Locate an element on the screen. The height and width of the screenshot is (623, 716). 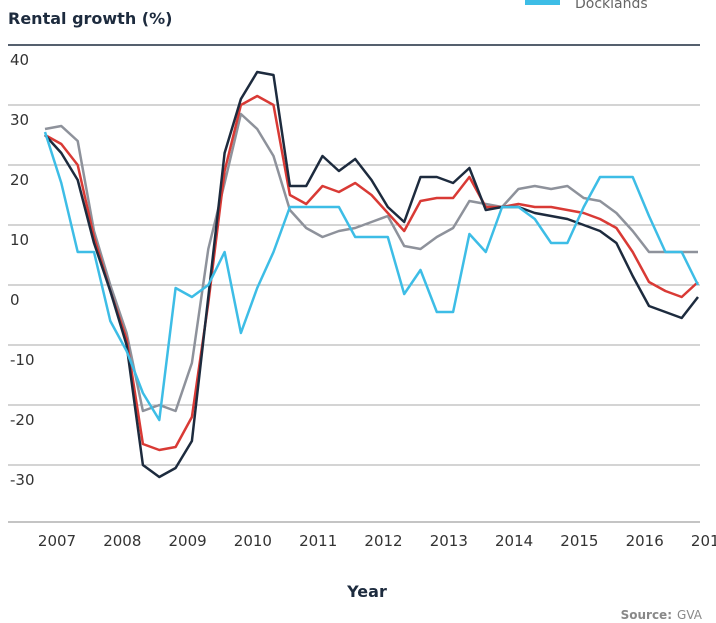
y-tick-label: 40 is located at coordinates (19, 60).